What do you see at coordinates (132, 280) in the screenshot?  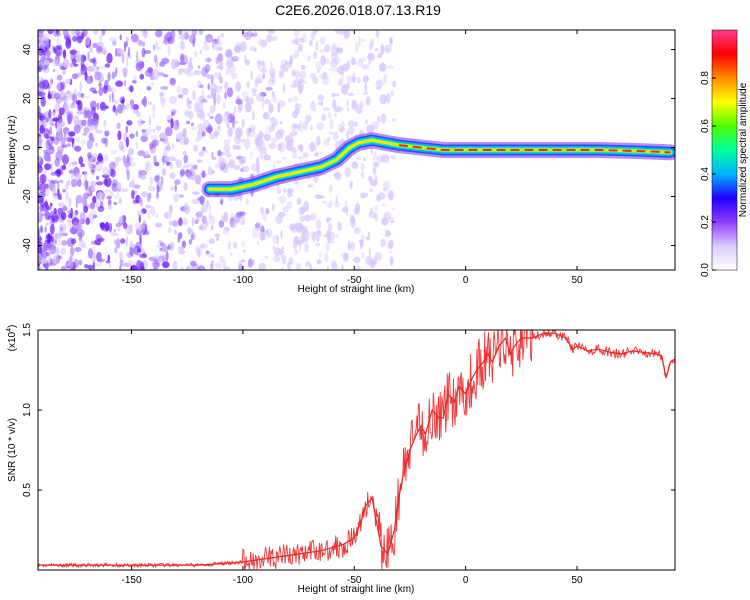 I see `spec-xtick-label: -150` at bounding box center [132, 280].